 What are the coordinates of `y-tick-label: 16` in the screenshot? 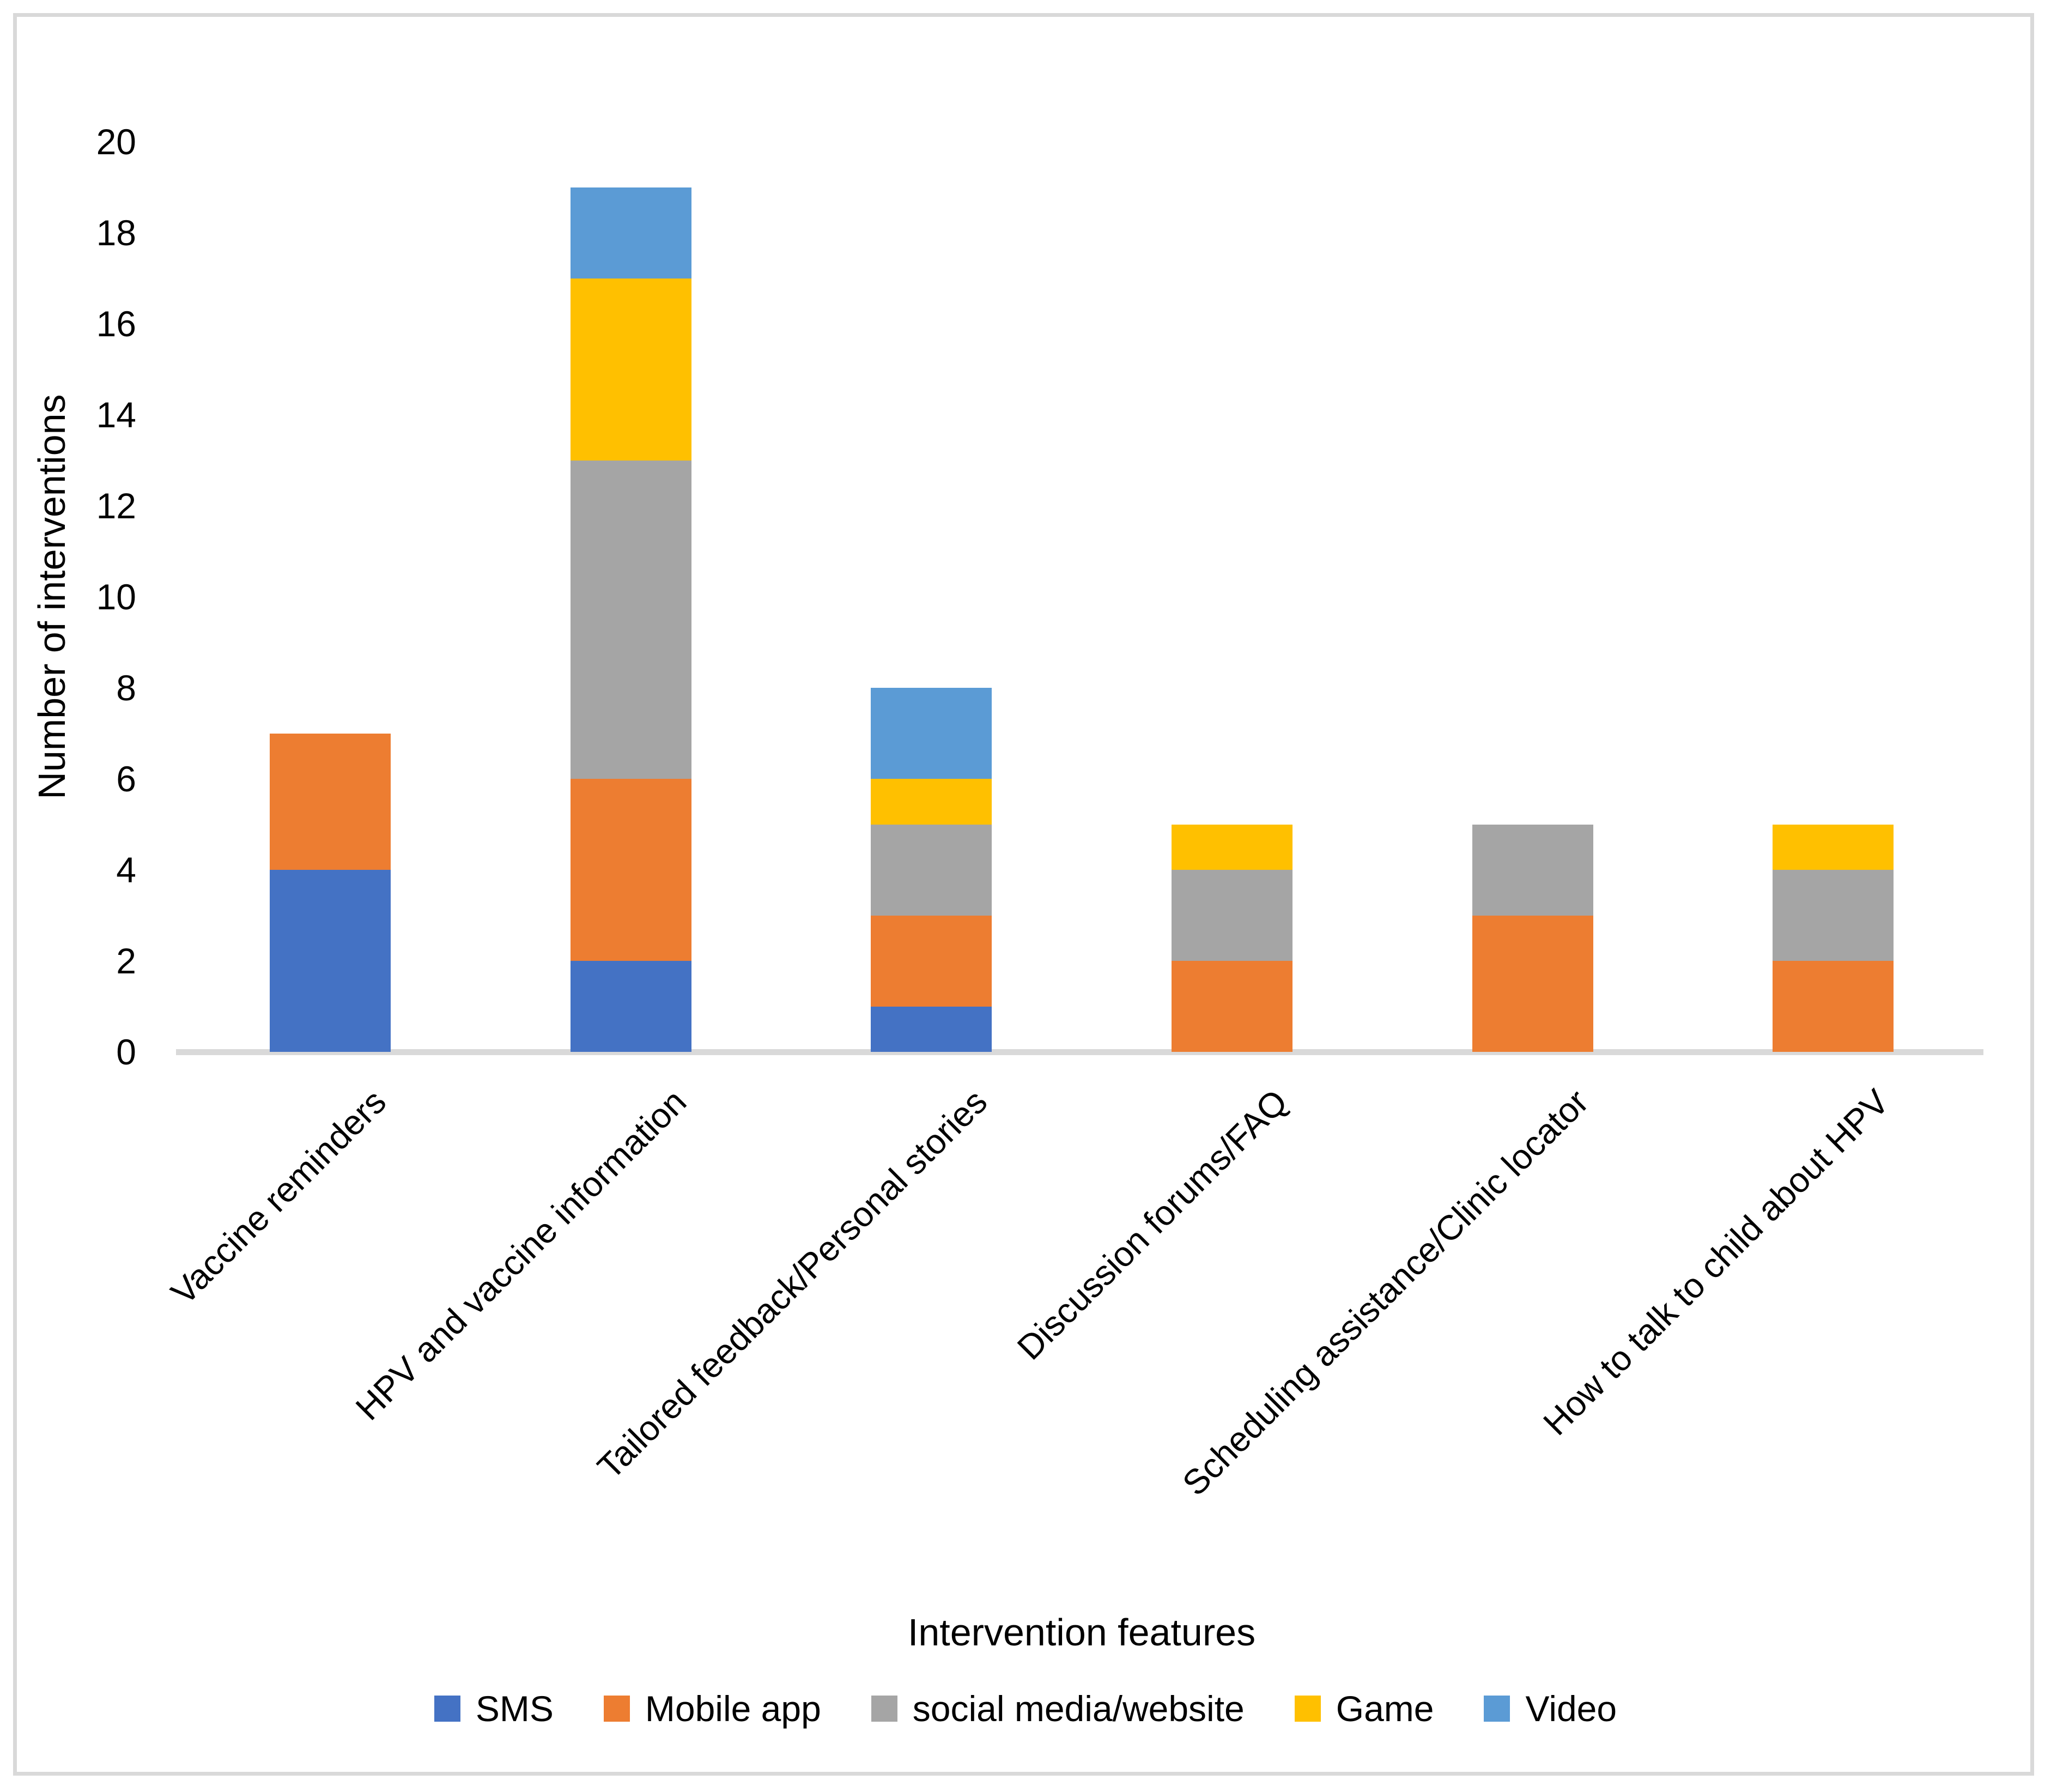 It's located at (116, 324).